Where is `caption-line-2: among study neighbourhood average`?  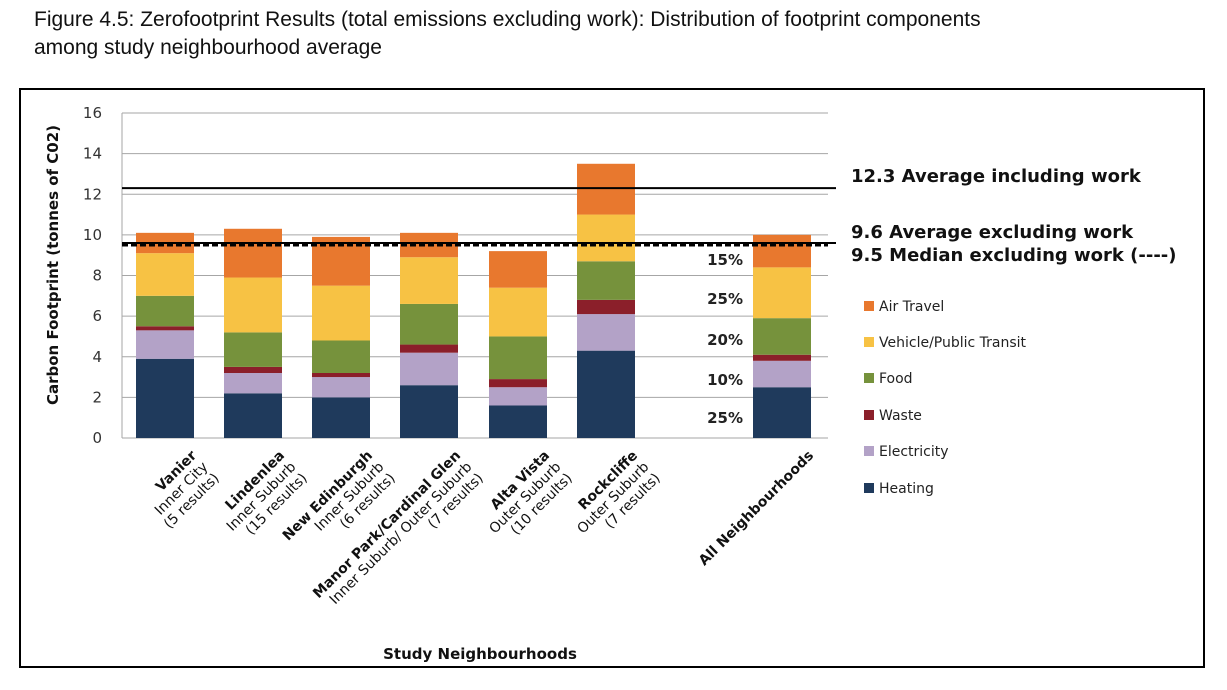
caption-line-2: among study neighbourhood average is located at coordinates (208, 47).